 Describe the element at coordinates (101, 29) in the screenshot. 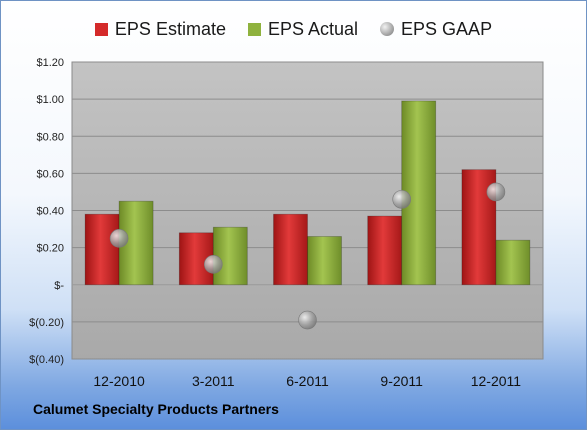

I see `legend-swatch-eps-estimate` at that location.